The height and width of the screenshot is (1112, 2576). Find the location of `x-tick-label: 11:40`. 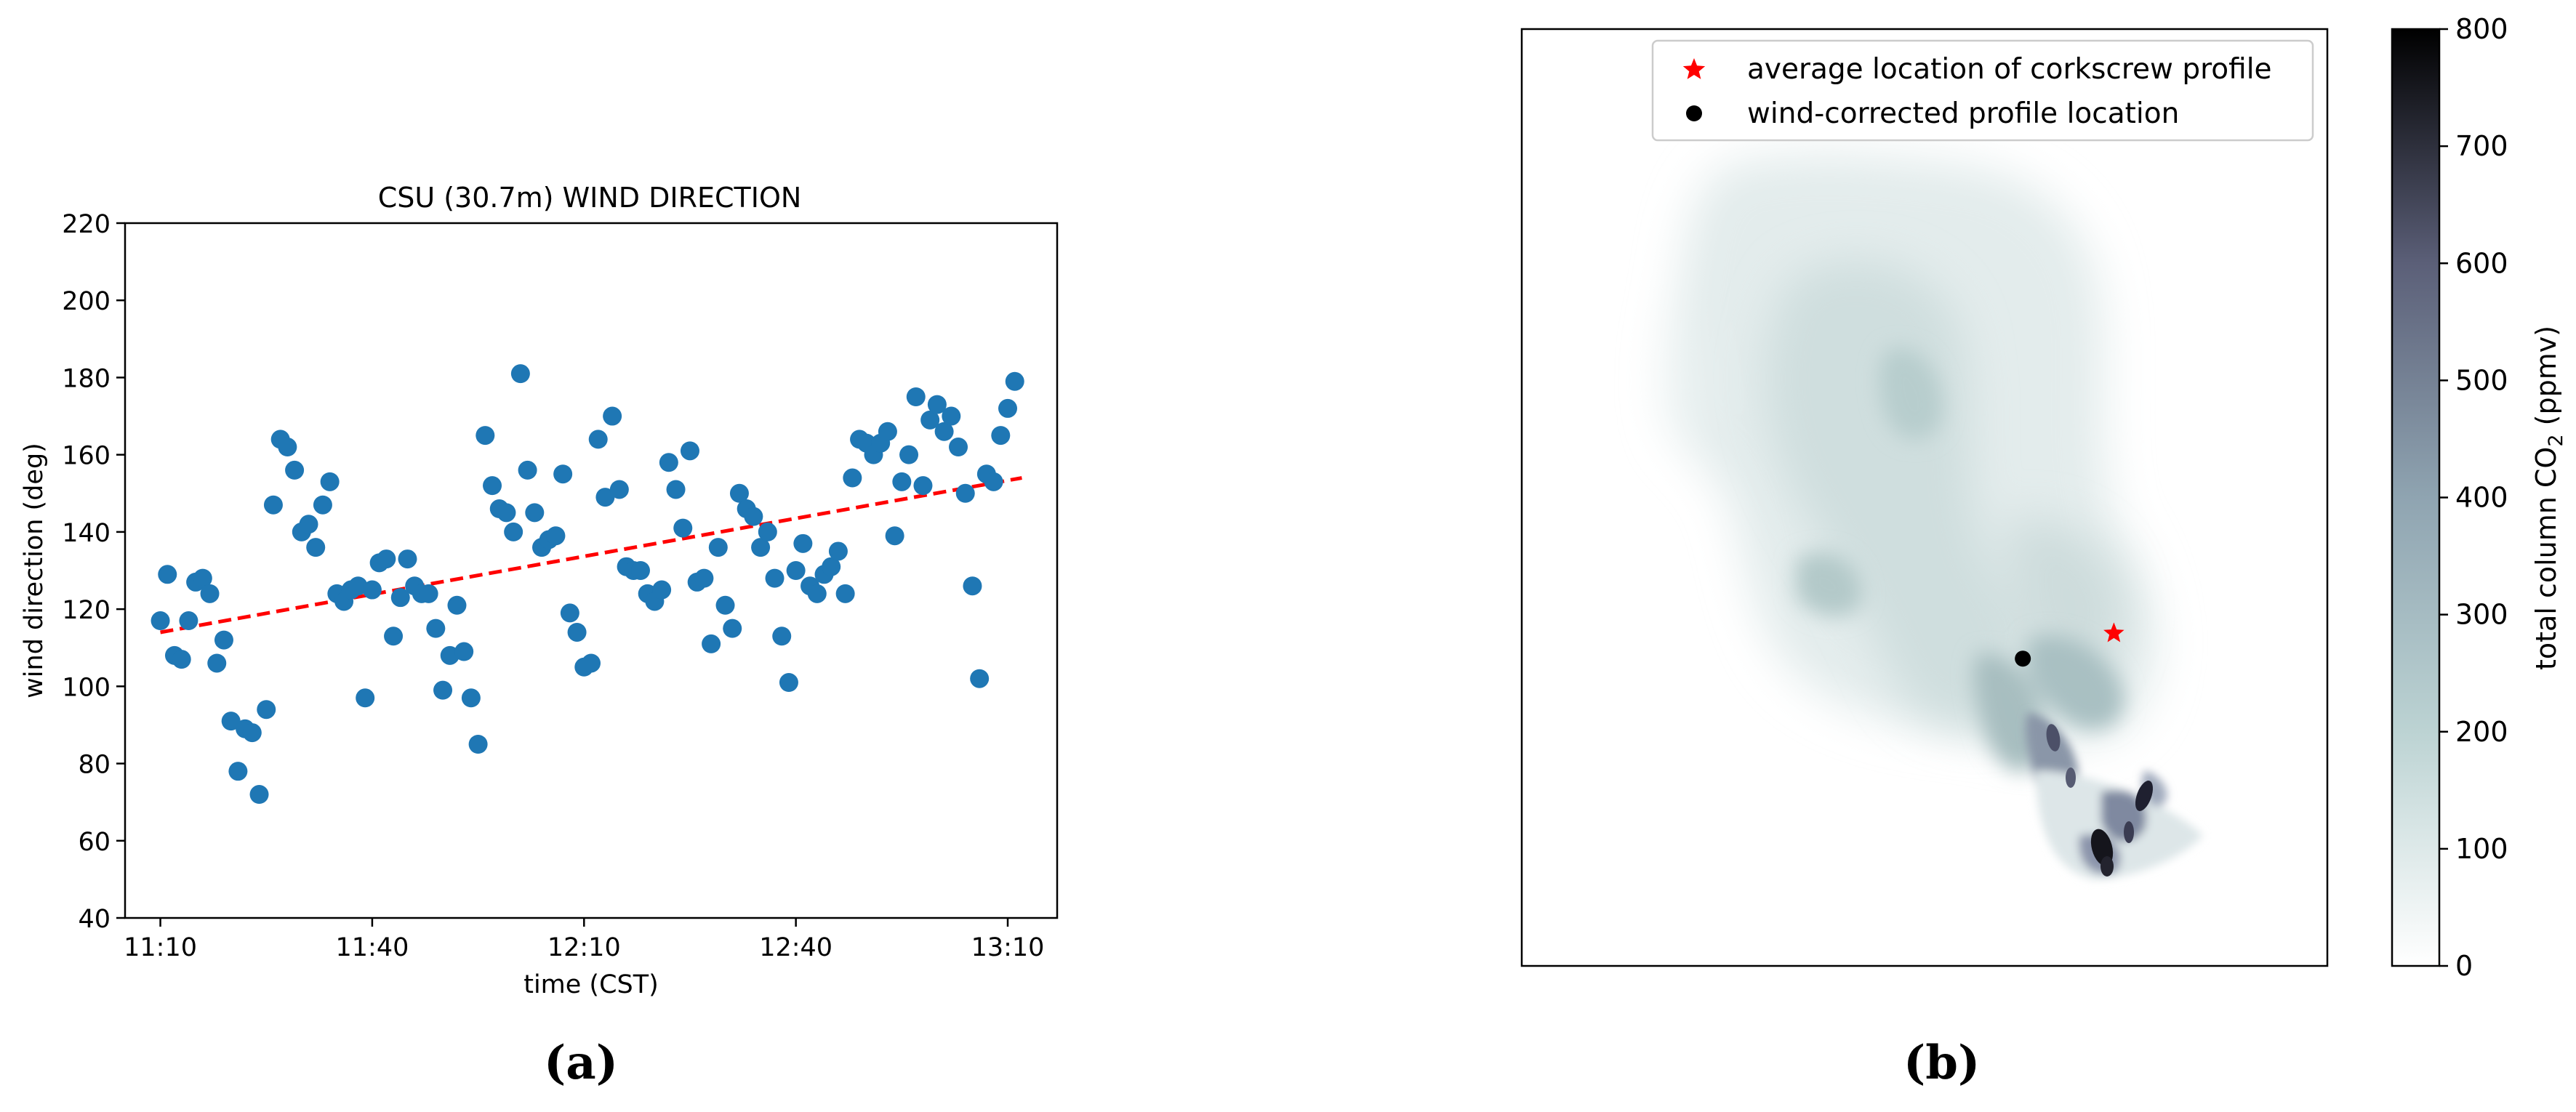

x-tick-label: 11:40 is located at coordinates (372, 948).